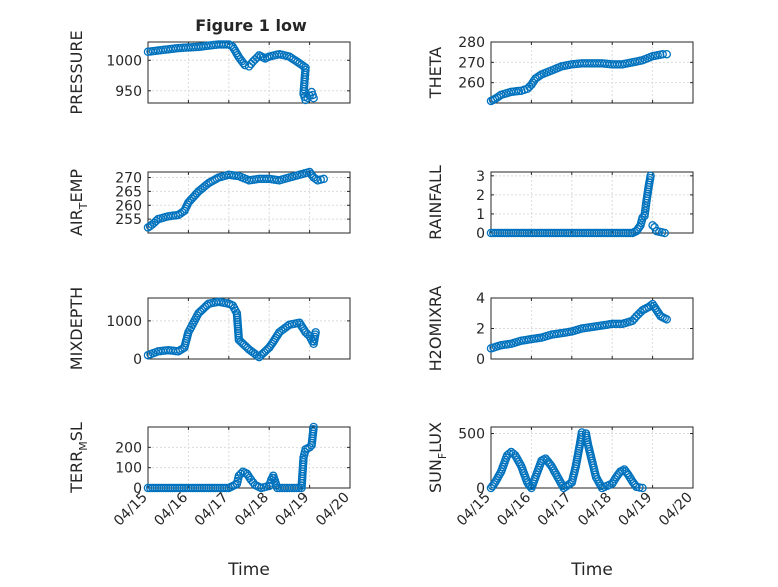 The width and height of the screenshot is (778, 587). Describe the element at coordinates (128, 469) in the screenshot. I see `y-tick-label: 100` at that location.